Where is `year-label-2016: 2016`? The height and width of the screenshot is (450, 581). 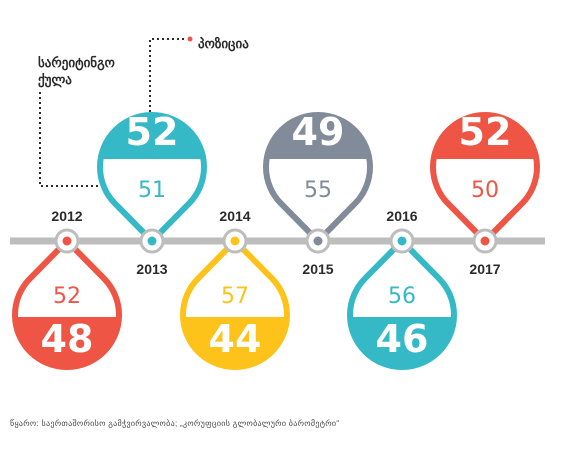
year-label-2016: 2016 is located at coordinates (401, 216).